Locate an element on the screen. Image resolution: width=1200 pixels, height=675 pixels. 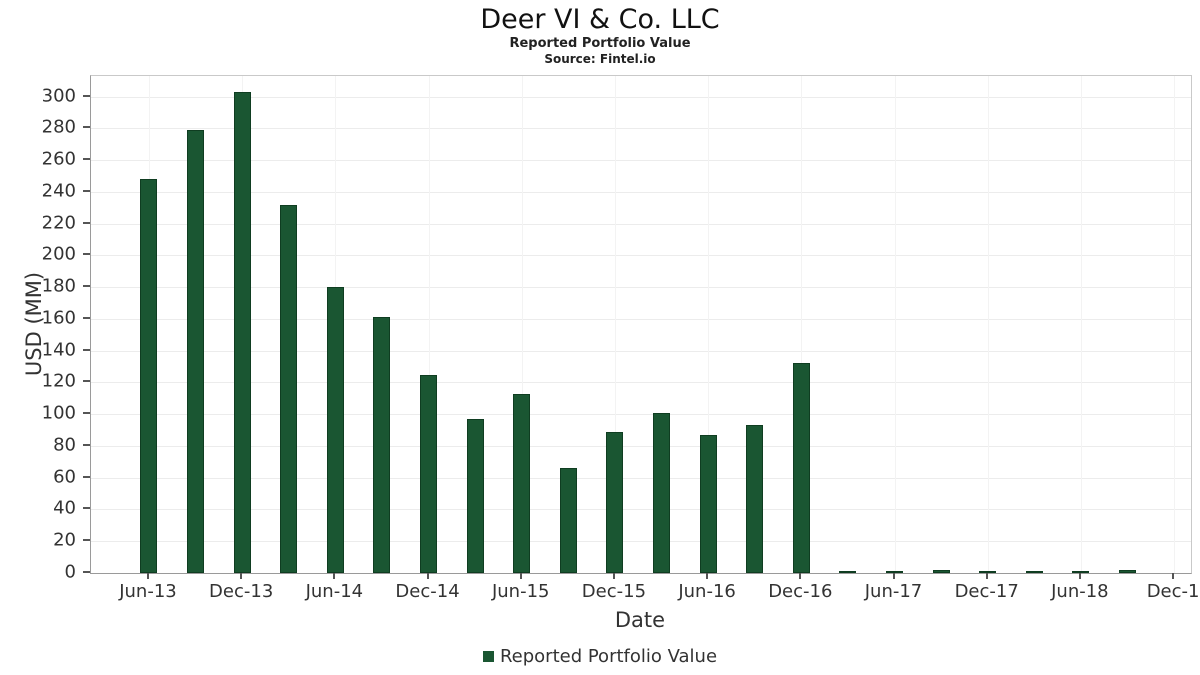
y-tick-label: 120 is located at coordinates (58, 381).